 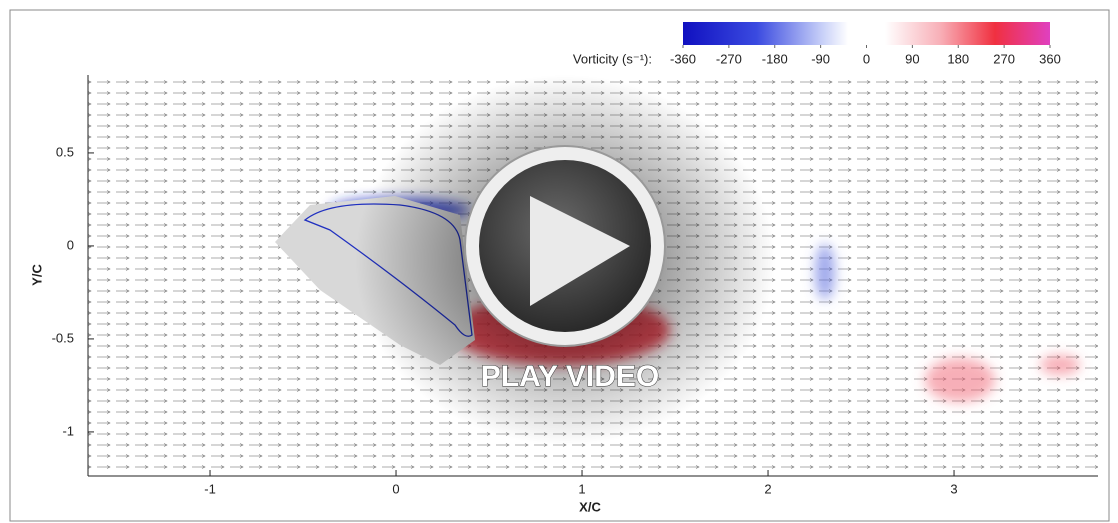 I want to click on colorbar-tick-label: 180, so click(x=958, y=58).